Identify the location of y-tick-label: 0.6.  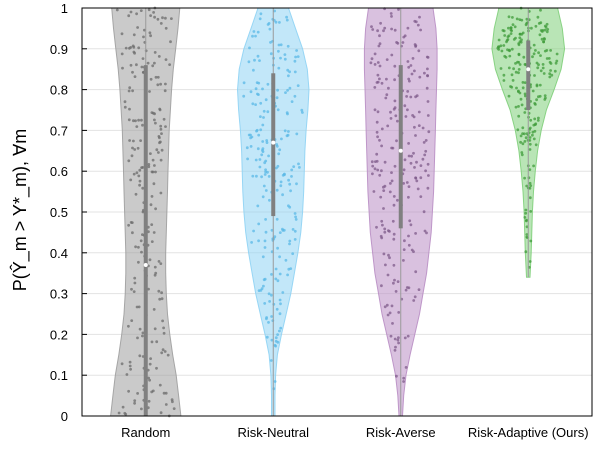
(59, 171).